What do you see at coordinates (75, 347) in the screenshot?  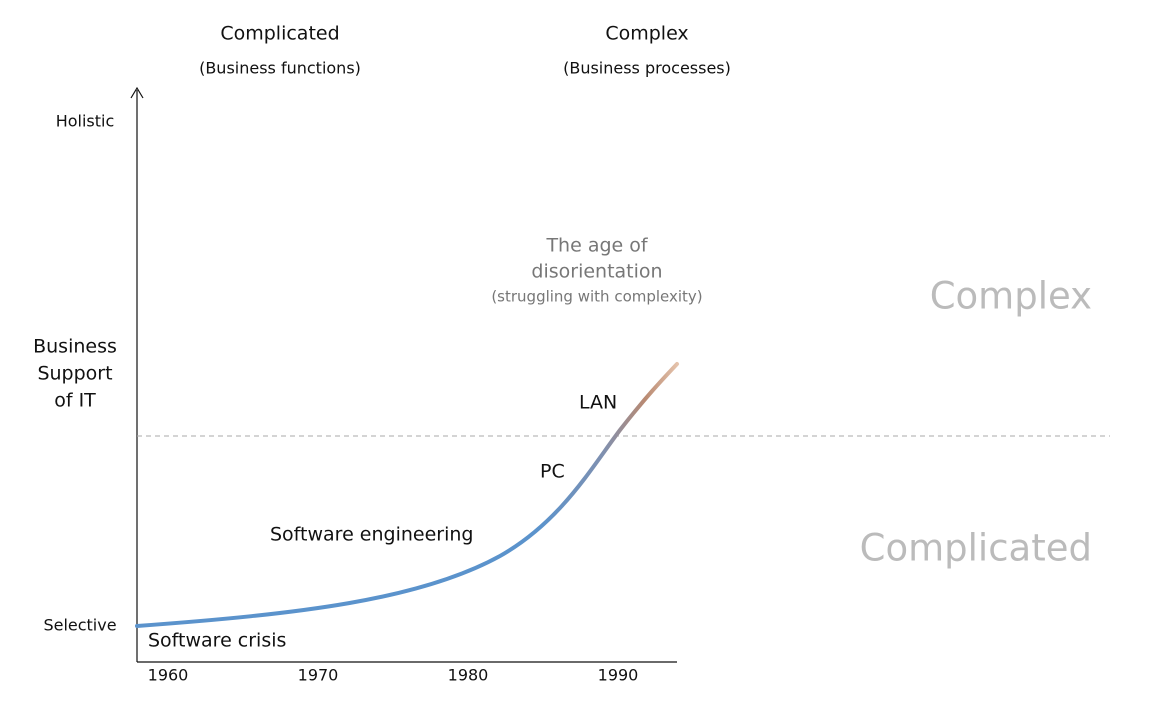 I see `y-axis-title: Business` at bounding box center [75, 347].